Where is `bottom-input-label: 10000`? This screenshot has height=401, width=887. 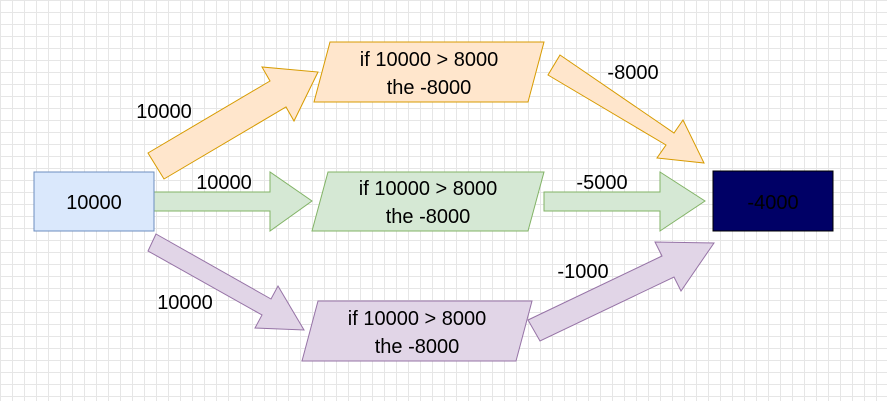
bottom-input-label: 10000 is located at coordinates (185, 303).